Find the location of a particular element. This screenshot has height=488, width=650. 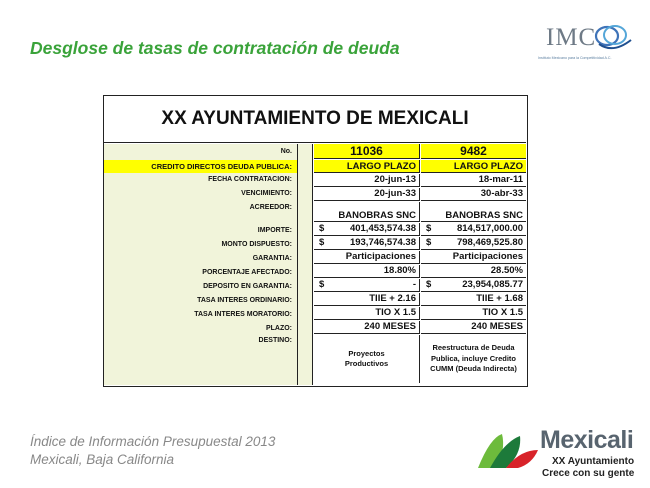

credit-number-2: 9482 is located at coordinates (473, 151).